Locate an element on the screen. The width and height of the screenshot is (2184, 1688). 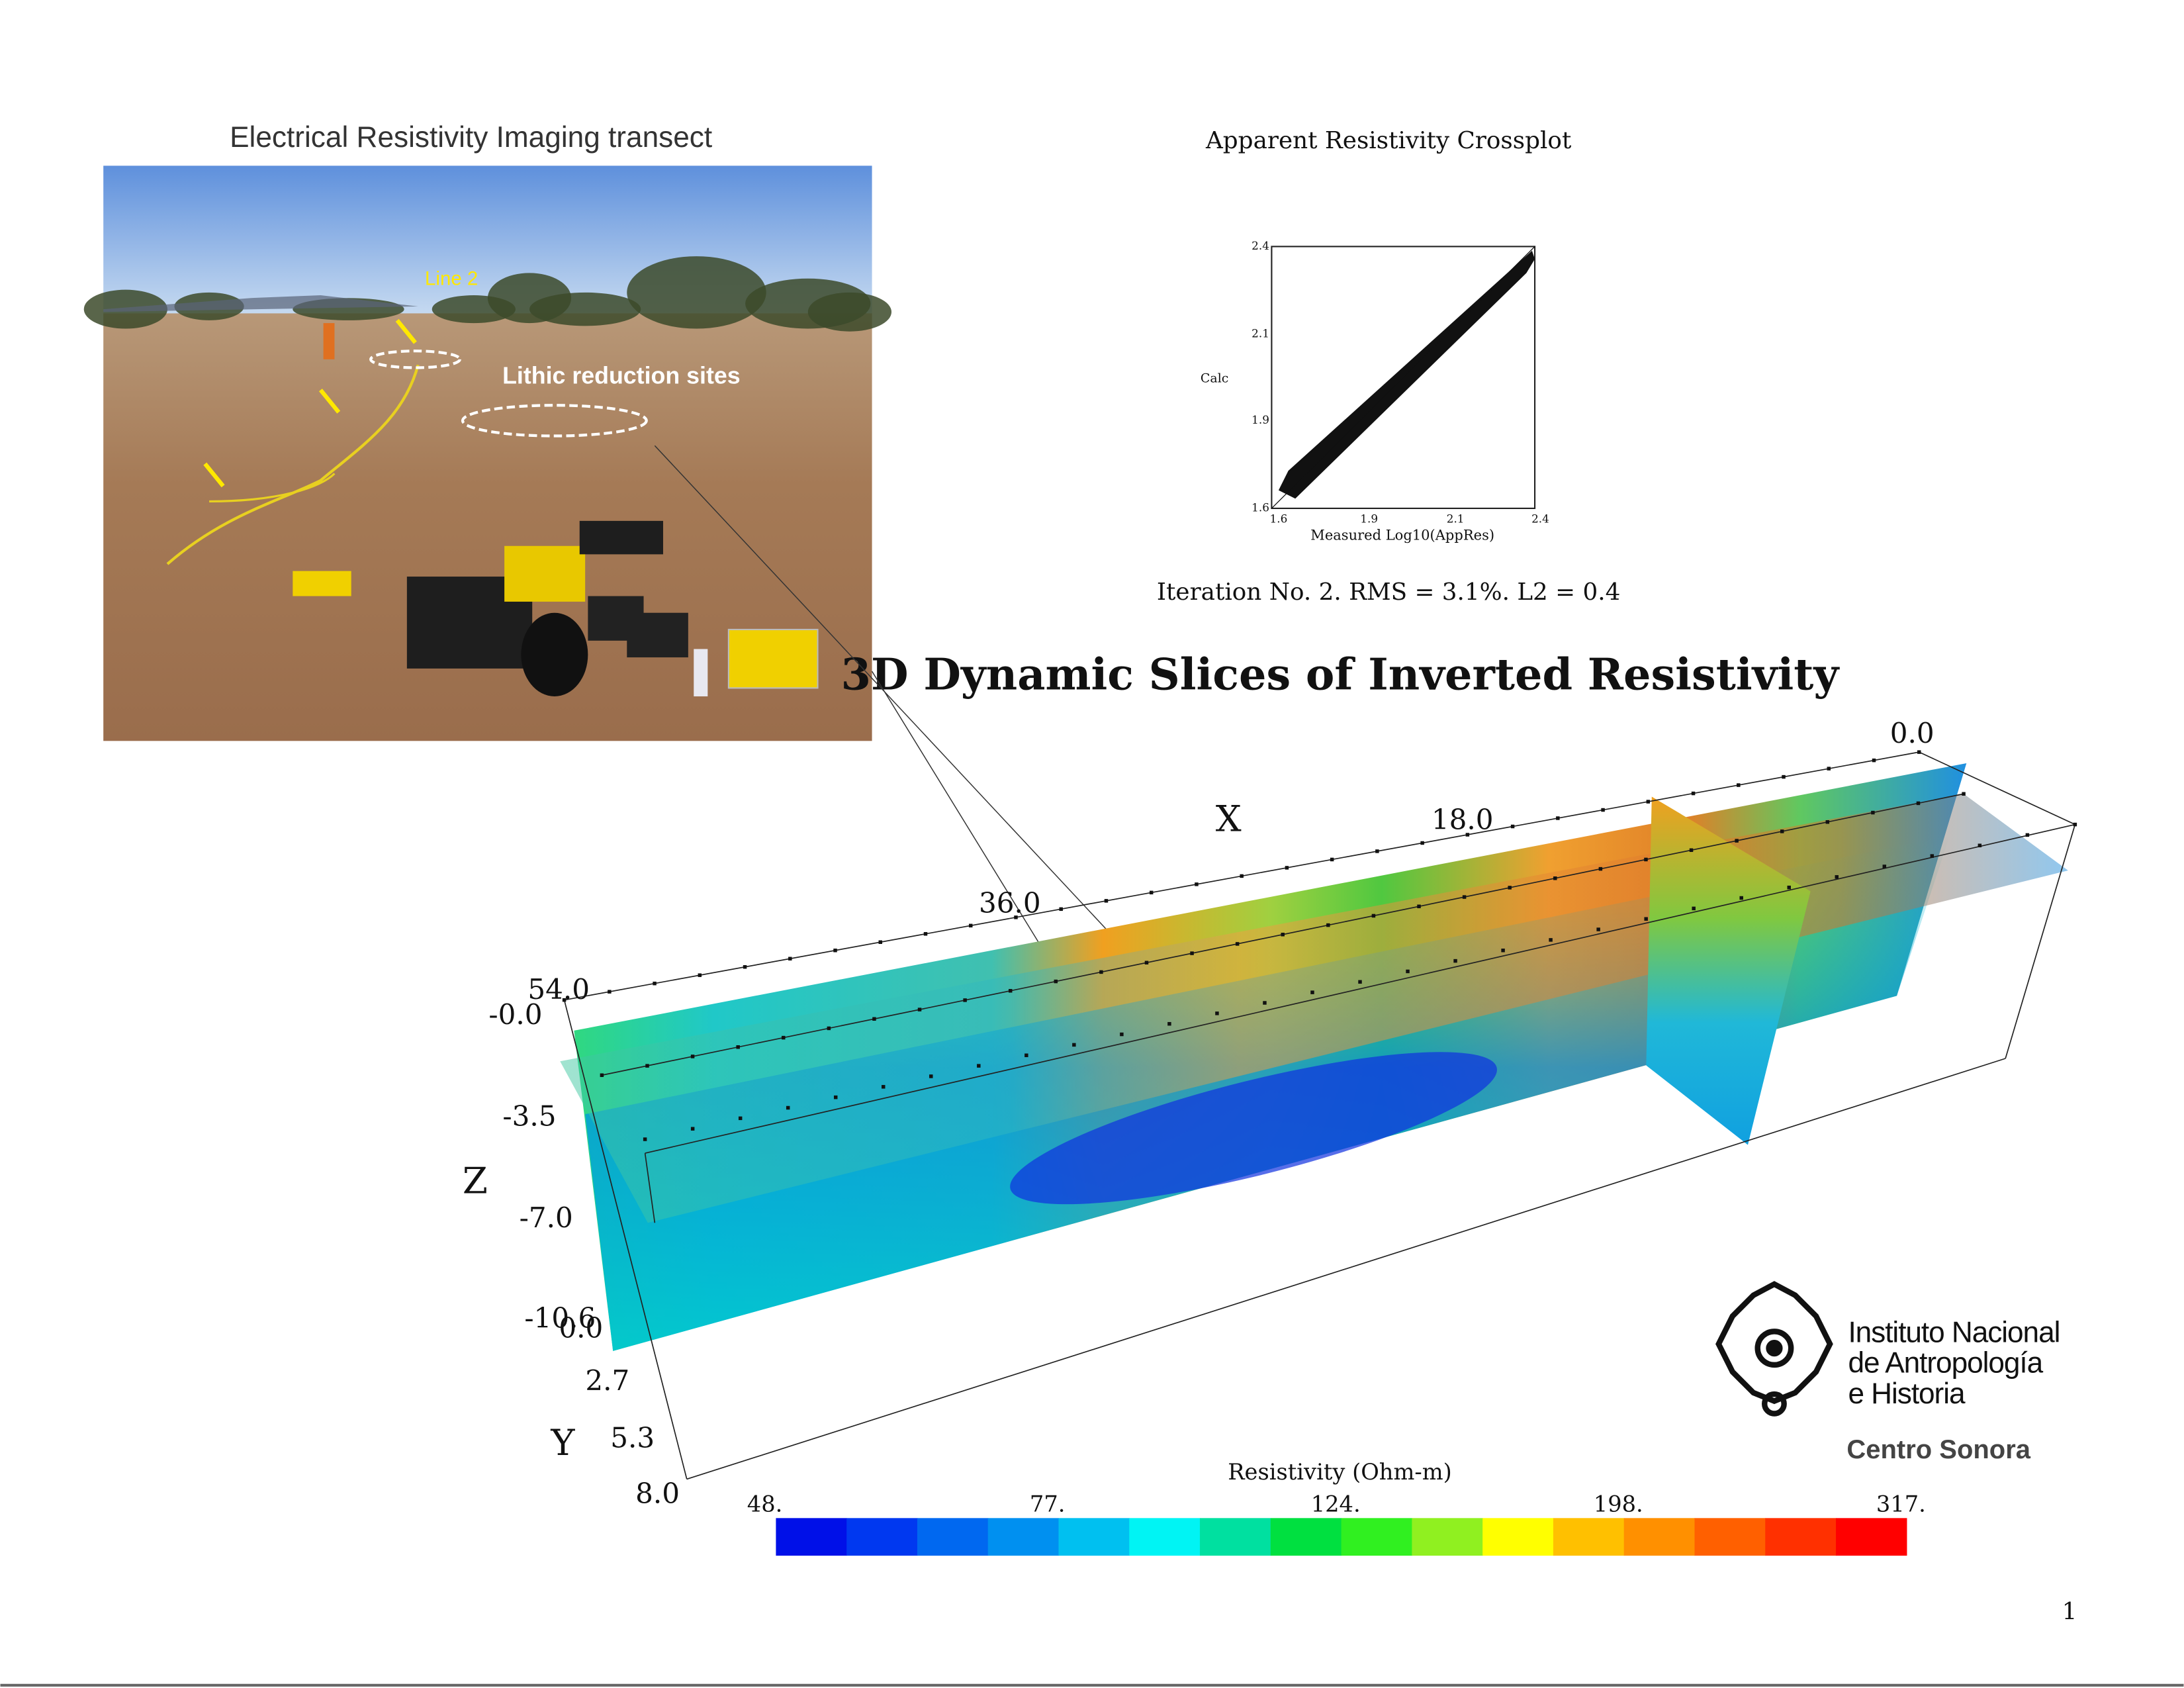
logo-mark is located at coordinates (1774, 1349).